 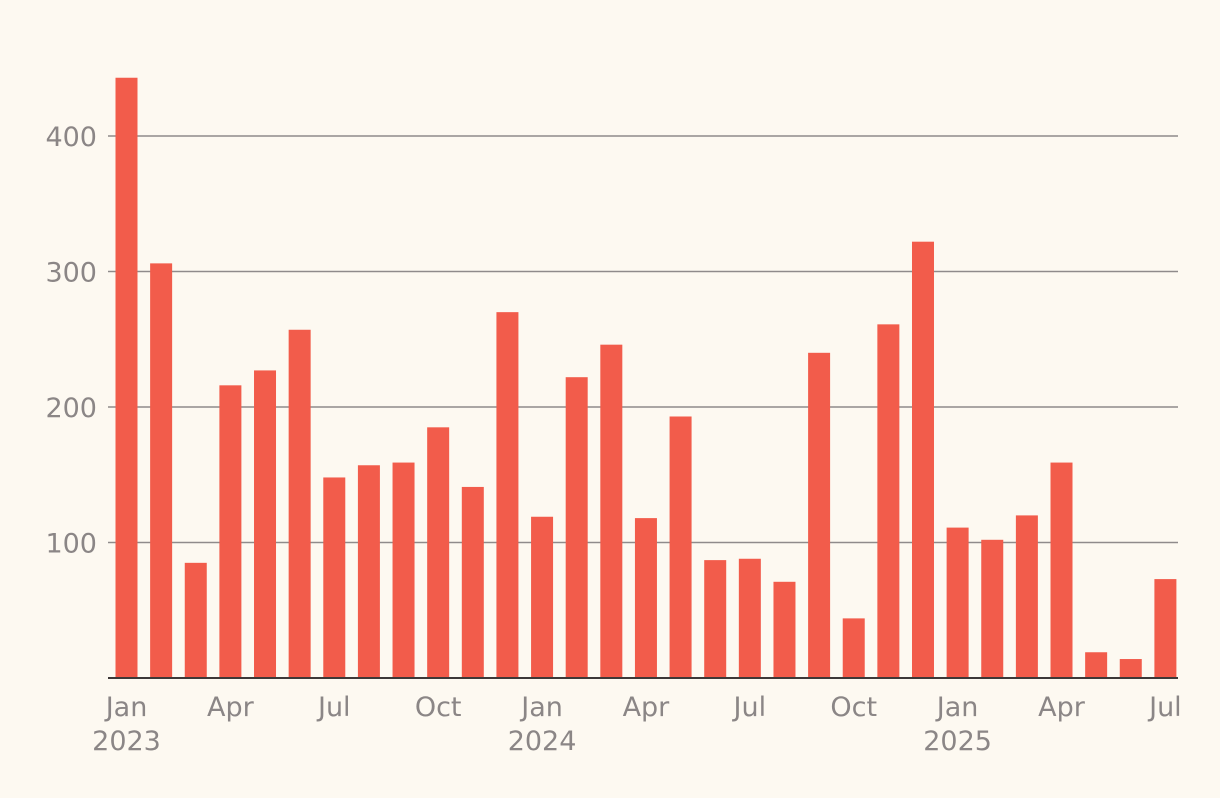 I want to click on x-tick-label-jul-18: Jul, so click(x=749, y=707).